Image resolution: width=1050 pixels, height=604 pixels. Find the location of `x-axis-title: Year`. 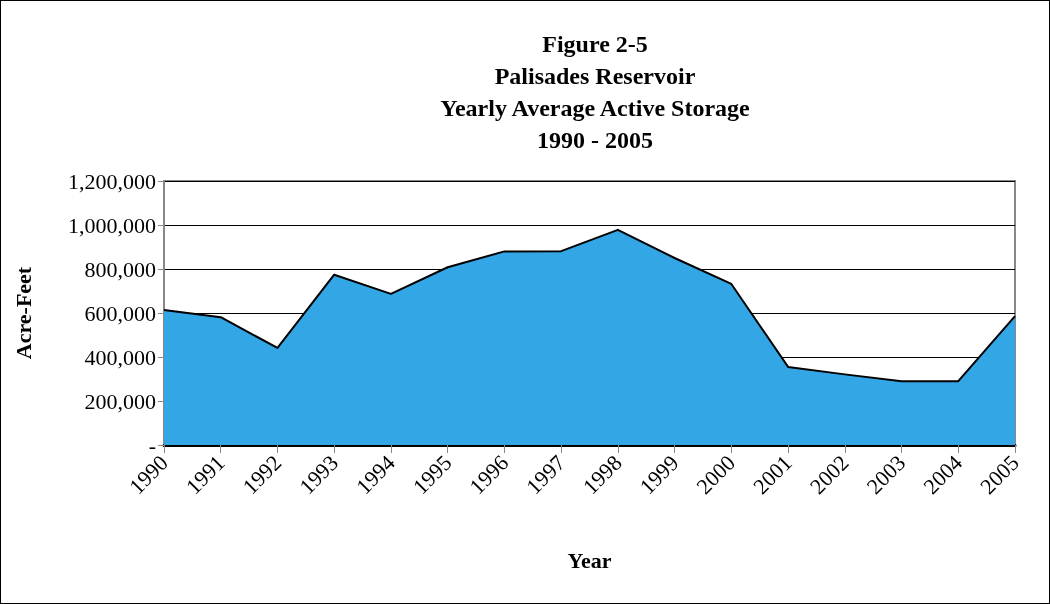

x-axis-title: Year is located at coordinates (589, 560).